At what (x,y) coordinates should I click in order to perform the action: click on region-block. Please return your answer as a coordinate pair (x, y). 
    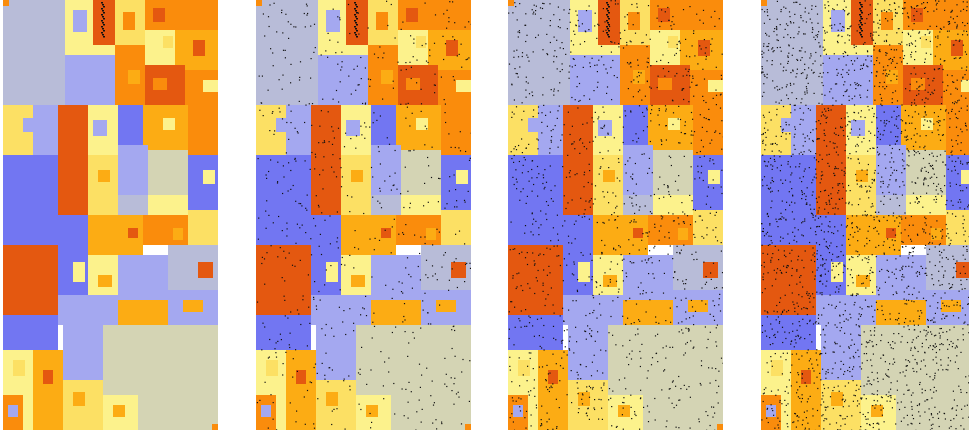
    Looking at the image, I should click on (103, 185).